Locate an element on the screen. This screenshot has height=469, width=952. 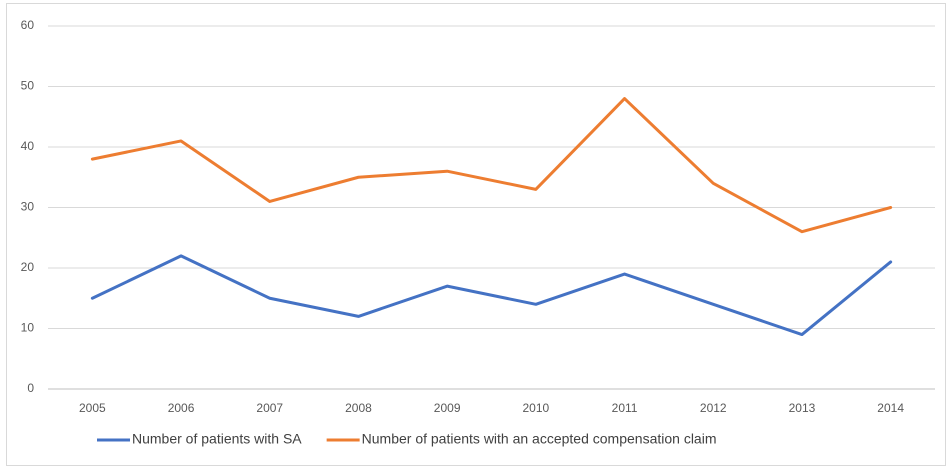
x-tick-label: 2008 is located at coordinates (358, 408).